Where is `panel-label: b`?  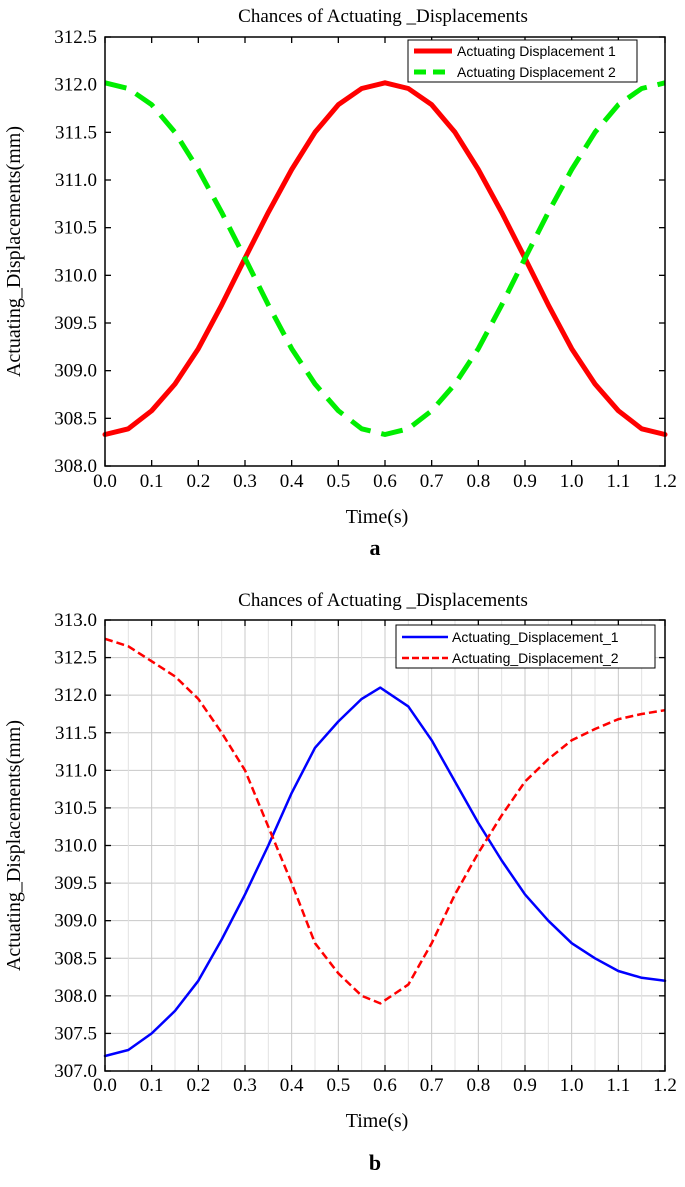 panel-label: b is located at coordinates (375, 1162).